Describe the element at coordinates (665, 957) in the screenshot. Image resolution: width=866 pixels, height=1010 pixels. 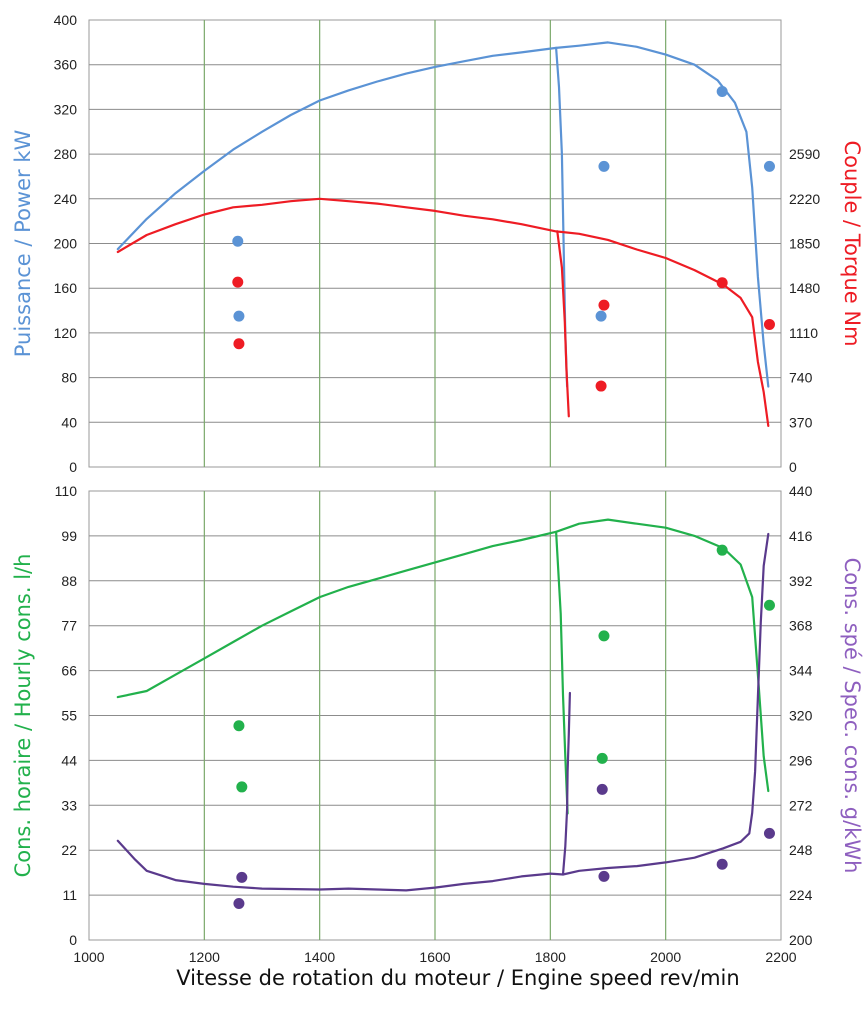
I see `x-tick-label: 2000` at that location.